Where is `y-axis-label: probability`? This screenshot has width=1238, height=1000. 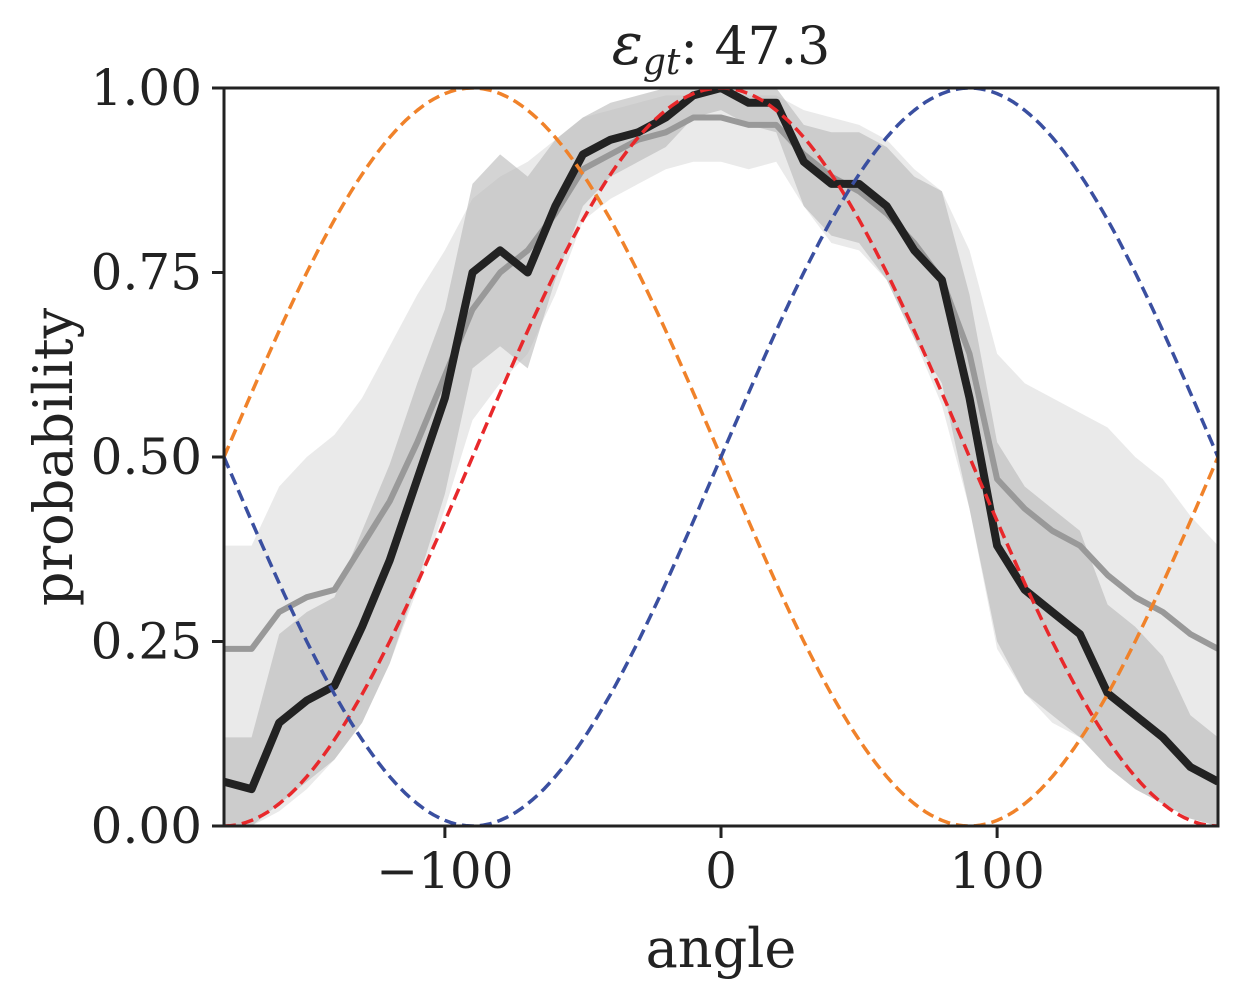 y-axis-label: probability is located at coordinates (53, 456).